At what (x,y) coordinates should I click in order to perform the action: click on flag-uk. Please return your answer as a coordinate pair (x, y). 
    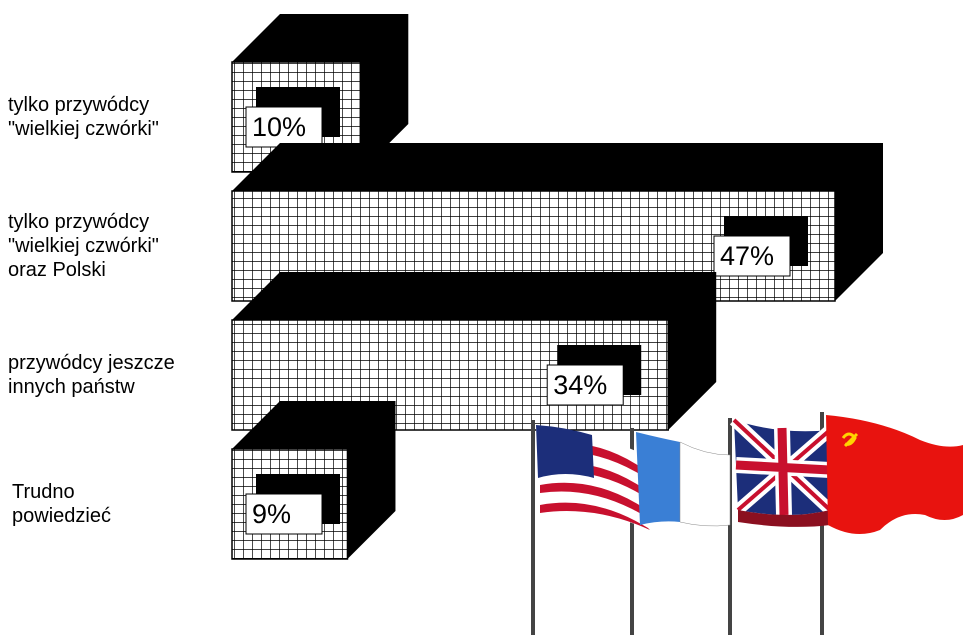
    Looking at the image, I should click on (782, 471).